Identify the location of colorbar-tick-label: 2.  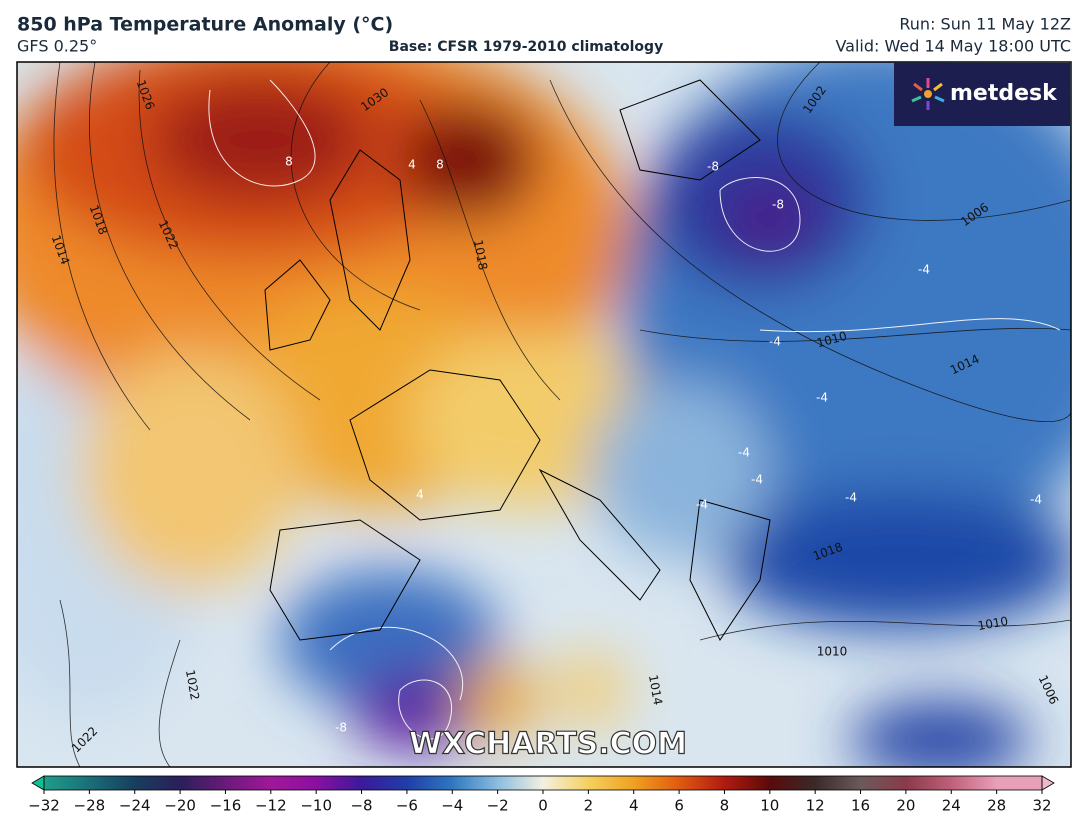
(589, 806).